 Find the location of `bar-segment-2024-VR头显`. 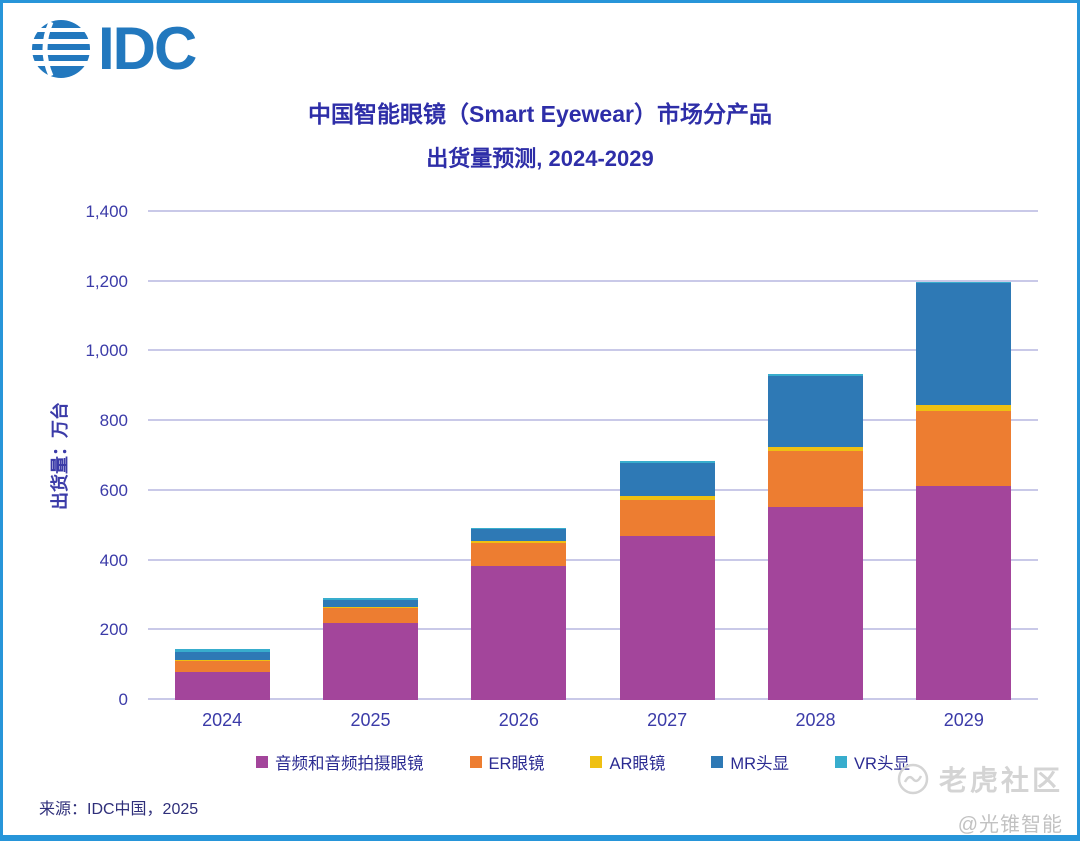

bar-segment-2024-VR头显 is located at coordinates (222, 650).